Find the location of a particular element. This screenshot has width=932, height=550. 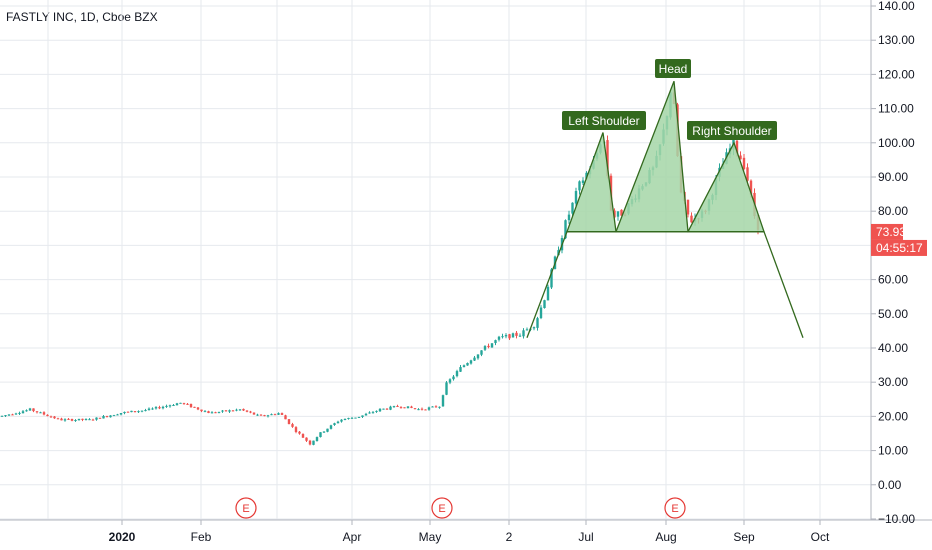

time-axis: 2020 Feb Apr May 2 Jul Aug Sep Oct is located at coordinates (469, 532).